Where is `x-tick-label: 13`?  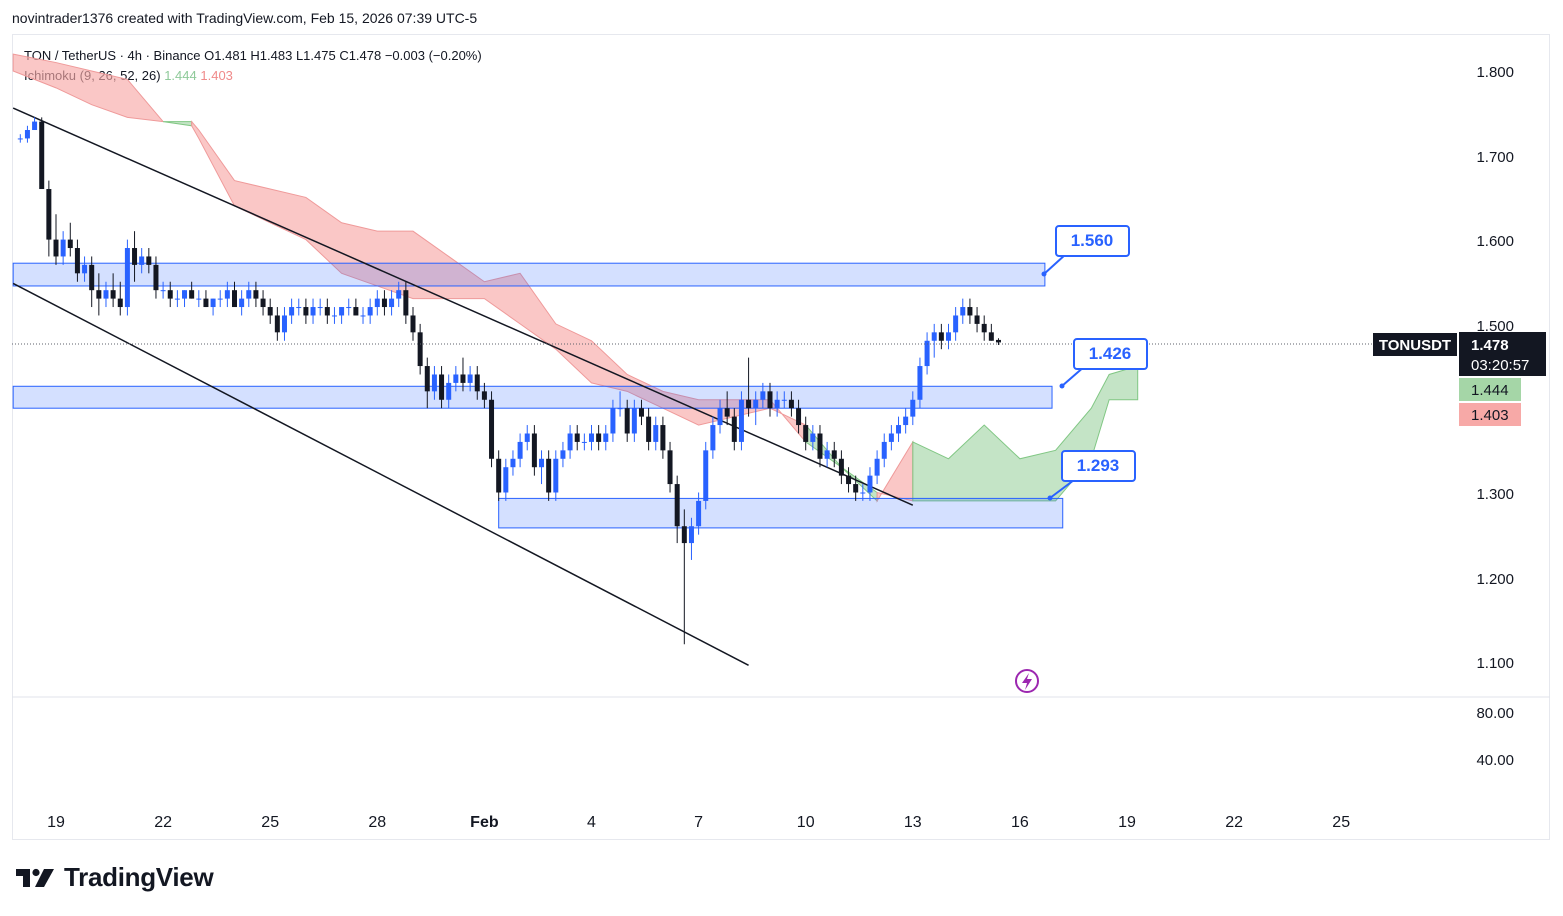
x-tick-label: 13 is located at coordinates (913, 822).